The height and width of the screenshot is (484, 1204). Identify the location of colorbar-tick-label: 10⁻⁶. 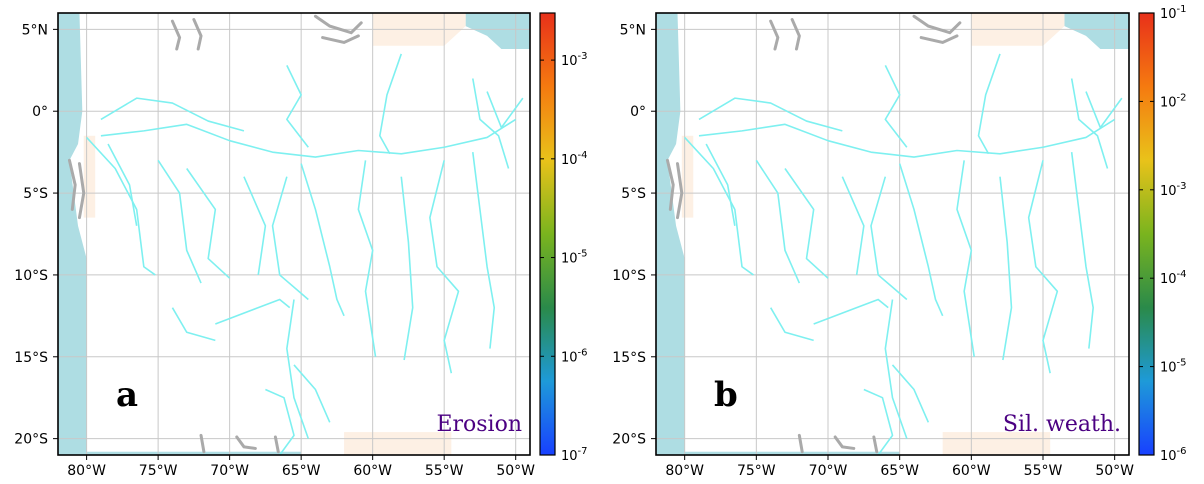
(574, 356).